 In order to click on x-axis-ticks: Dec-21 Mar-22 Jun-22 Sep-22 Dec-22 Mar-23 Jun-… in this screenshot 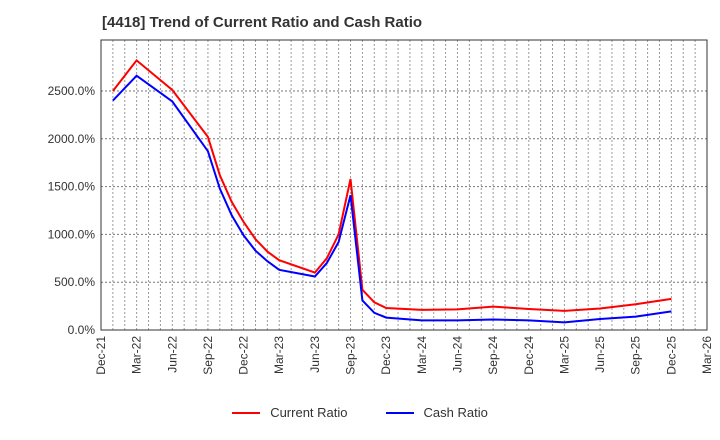, I will do `click(404, 355)`.